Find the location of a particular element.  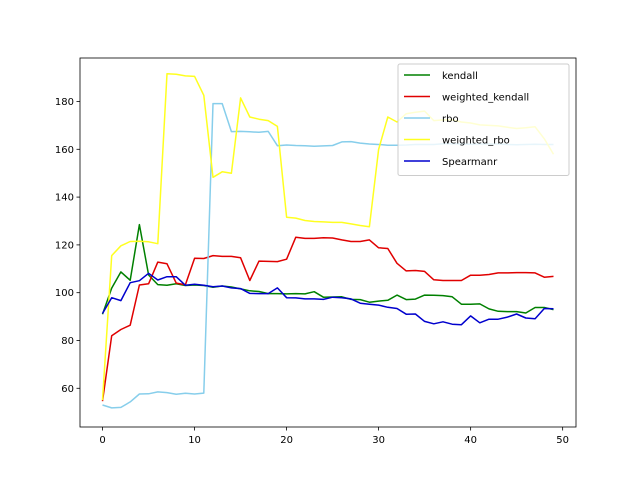

x-tick-label: 50 is located at coordinates (562, 440).